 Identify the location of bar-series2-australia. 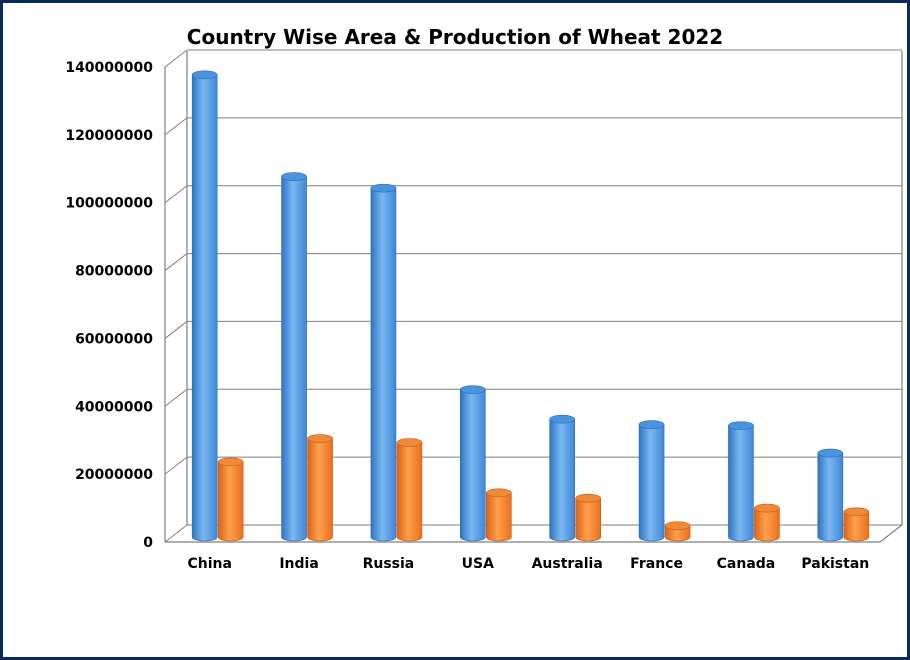
(588, 517).